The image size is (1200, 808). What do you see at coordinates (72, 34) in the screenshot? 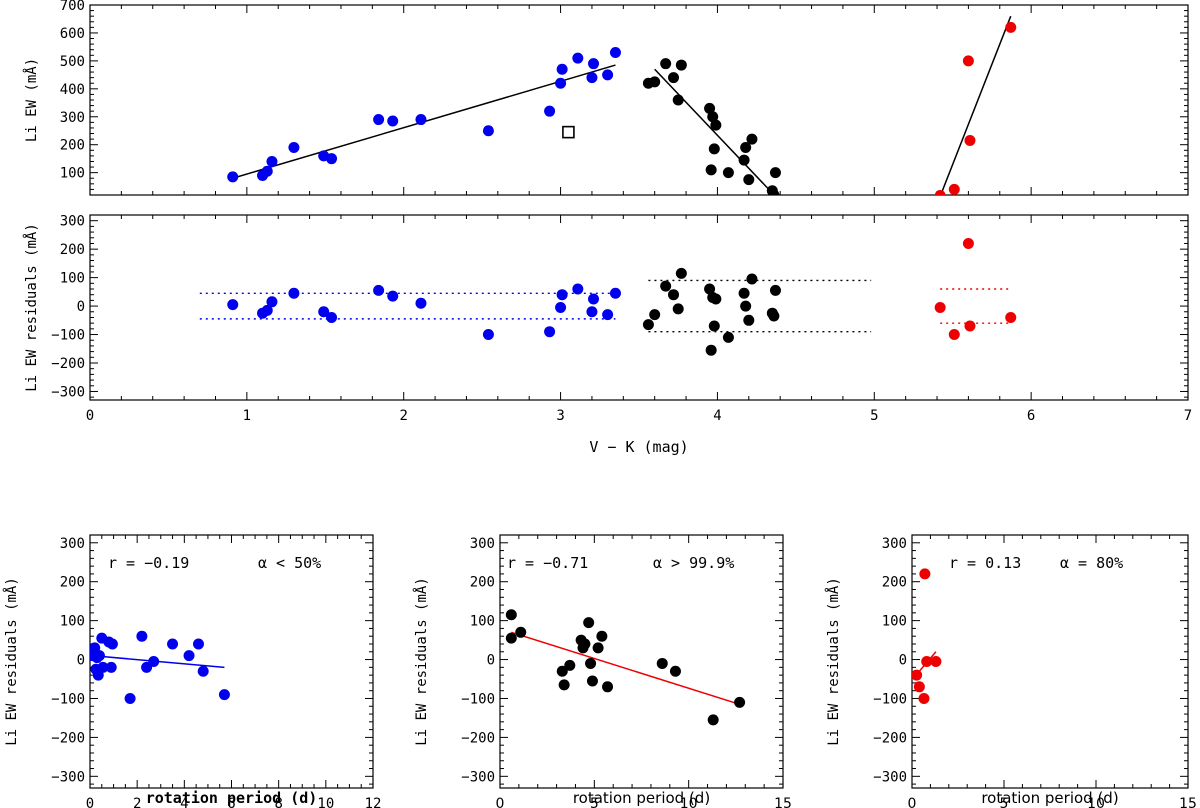
I see `y-tick-label: 600` at bounding box center [72, 34].